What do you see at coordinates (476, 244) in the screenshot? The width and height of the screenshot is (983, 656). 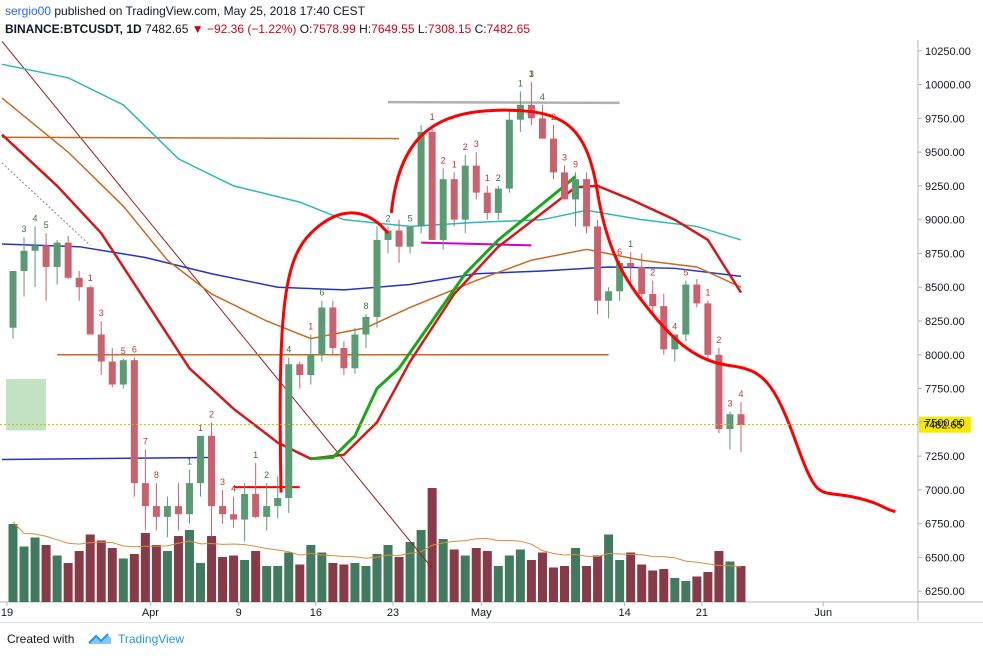 I see `range-line-magenta` at bounding box center [476, 244].